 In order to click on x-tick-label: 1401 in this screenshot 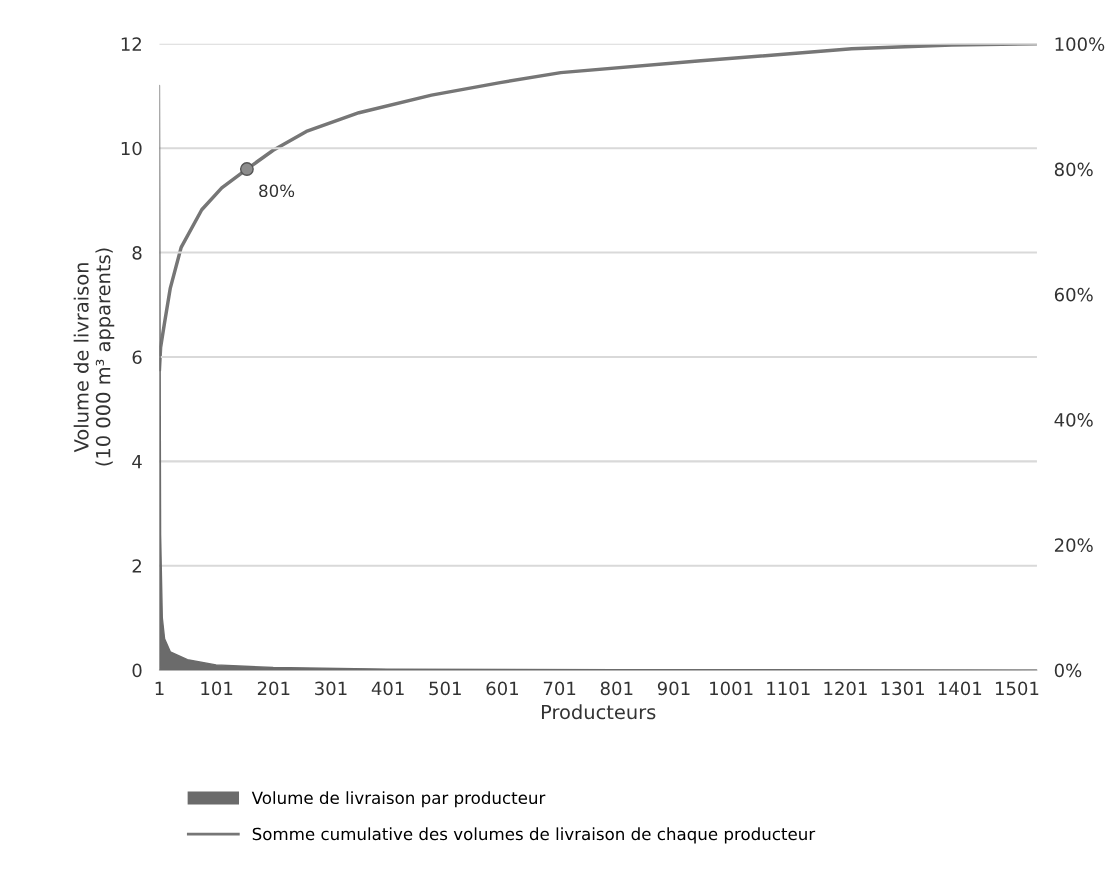, I will do `click(960, 688)`.